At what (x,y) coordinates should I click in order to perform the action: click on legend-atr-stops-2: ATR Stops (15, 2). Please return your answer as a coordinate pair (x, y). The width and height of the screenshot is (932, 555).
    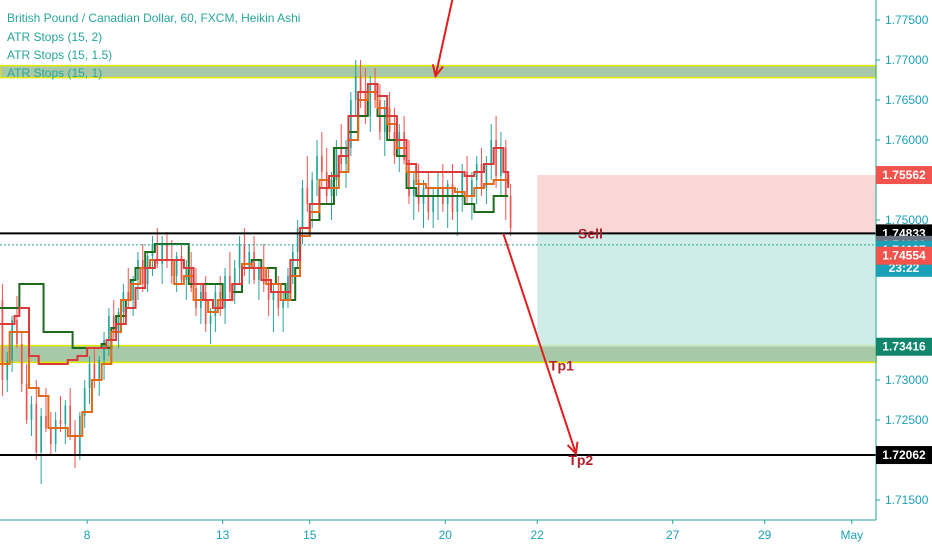
    Looking at the image, I should click on (54, 37).